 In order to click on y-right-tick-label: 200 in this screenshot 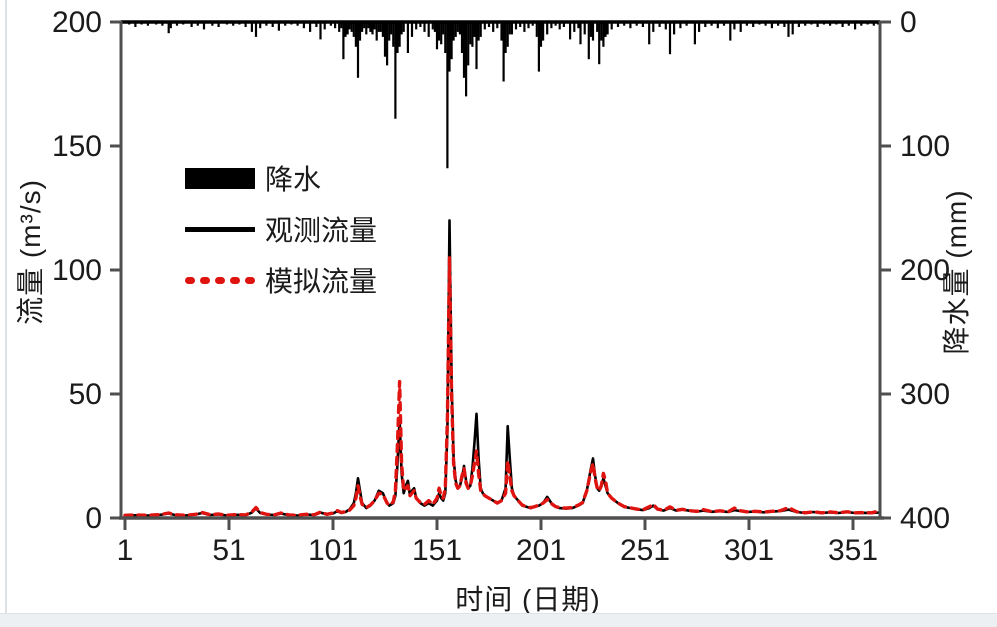, I will do `click(925, 270)`.